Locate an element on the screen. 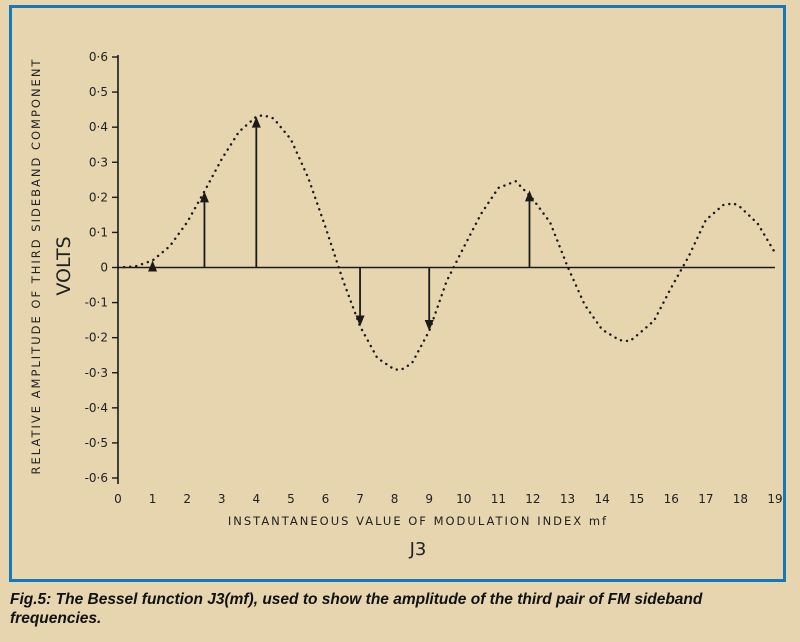 The width and height of the screenshot is (800, 642). y-tick-label: 0·1 is located at coordinates (98, 232).